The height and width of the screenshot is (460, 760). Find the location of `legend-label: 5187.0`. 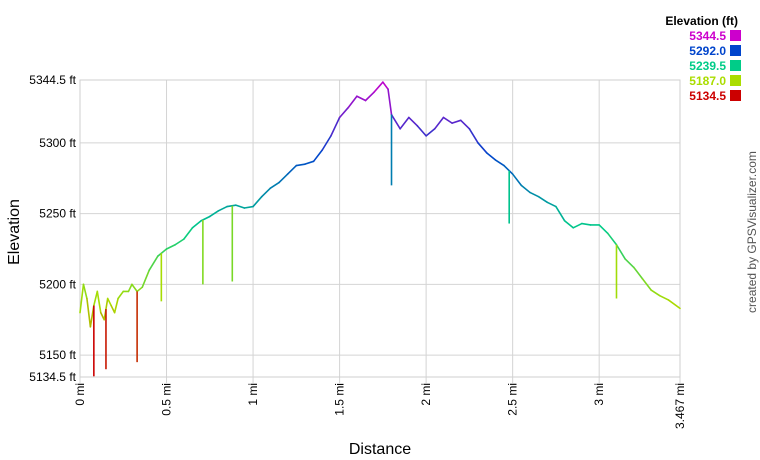

legend-label: 5187.0 is located at coordinates (707, 81).